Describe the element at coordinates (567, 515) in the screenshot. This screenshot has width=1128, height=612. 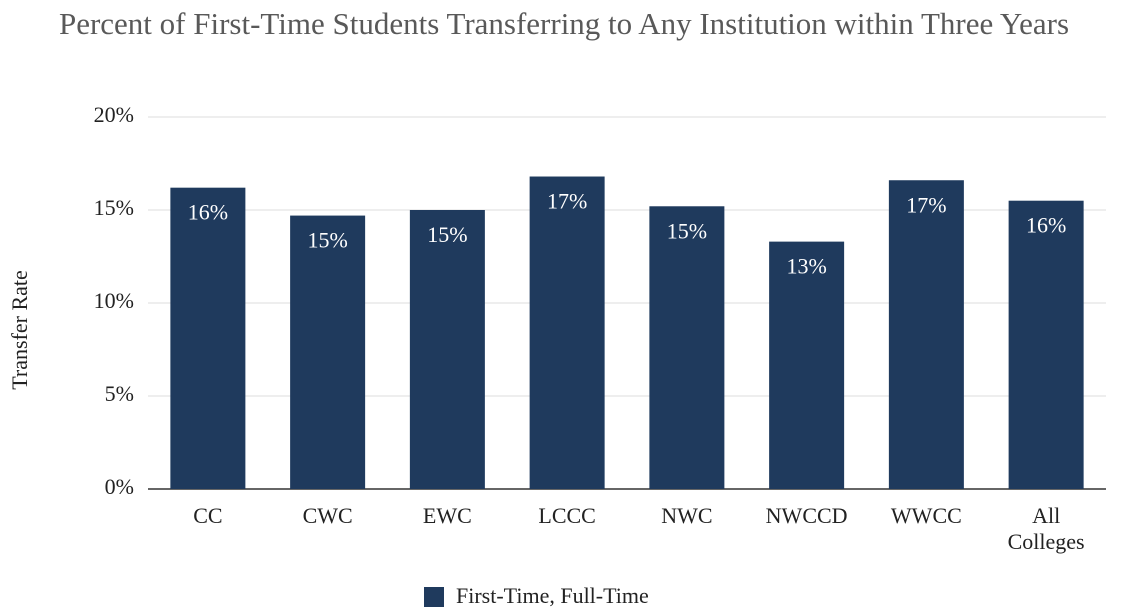
I see `x-tick-label: LCCC` at that location.